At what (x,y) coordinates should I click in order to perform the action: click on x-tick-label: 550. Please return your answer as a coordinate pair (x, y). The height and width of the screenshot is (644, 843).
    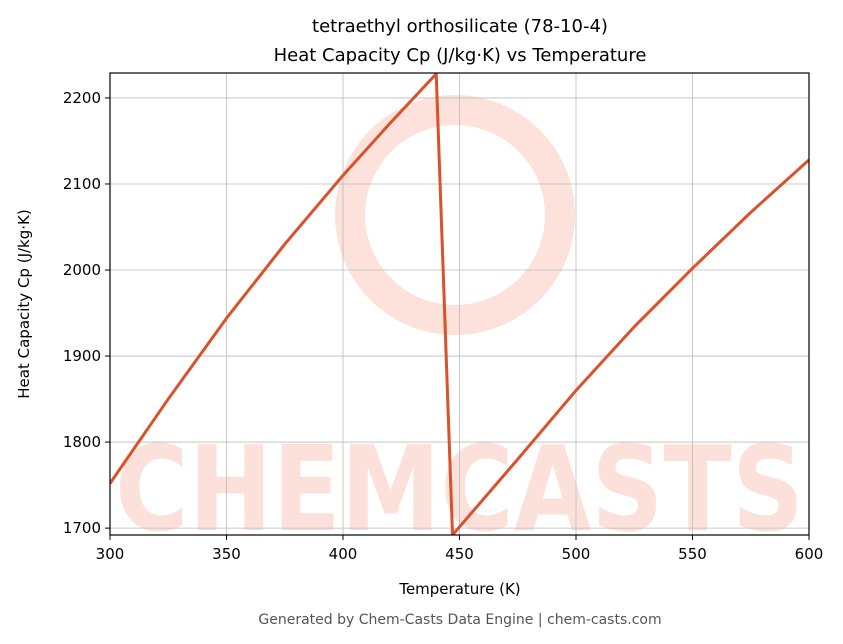
    Looking at the image, I should click on (692, 554).